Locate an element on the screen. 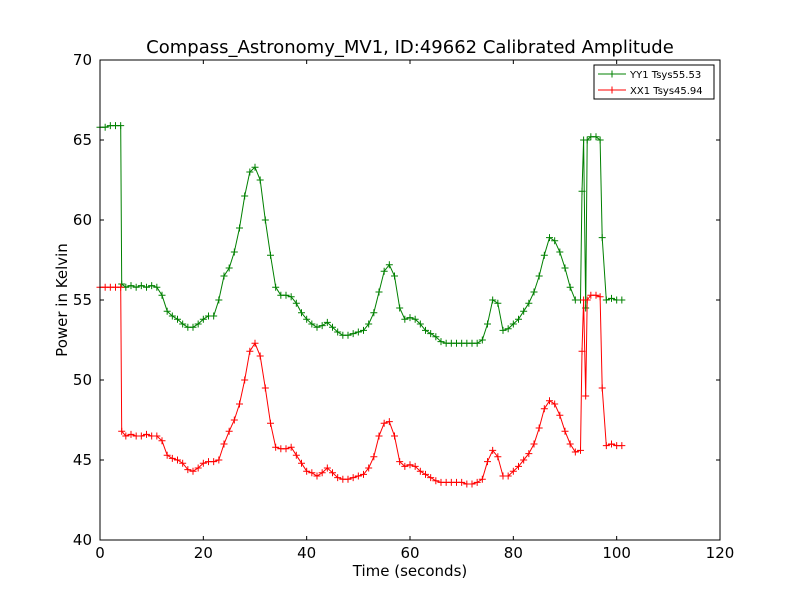 The image size is (800, 600). legend-label: XX1 Tsys45.94 is located at coordinates (666, 91).